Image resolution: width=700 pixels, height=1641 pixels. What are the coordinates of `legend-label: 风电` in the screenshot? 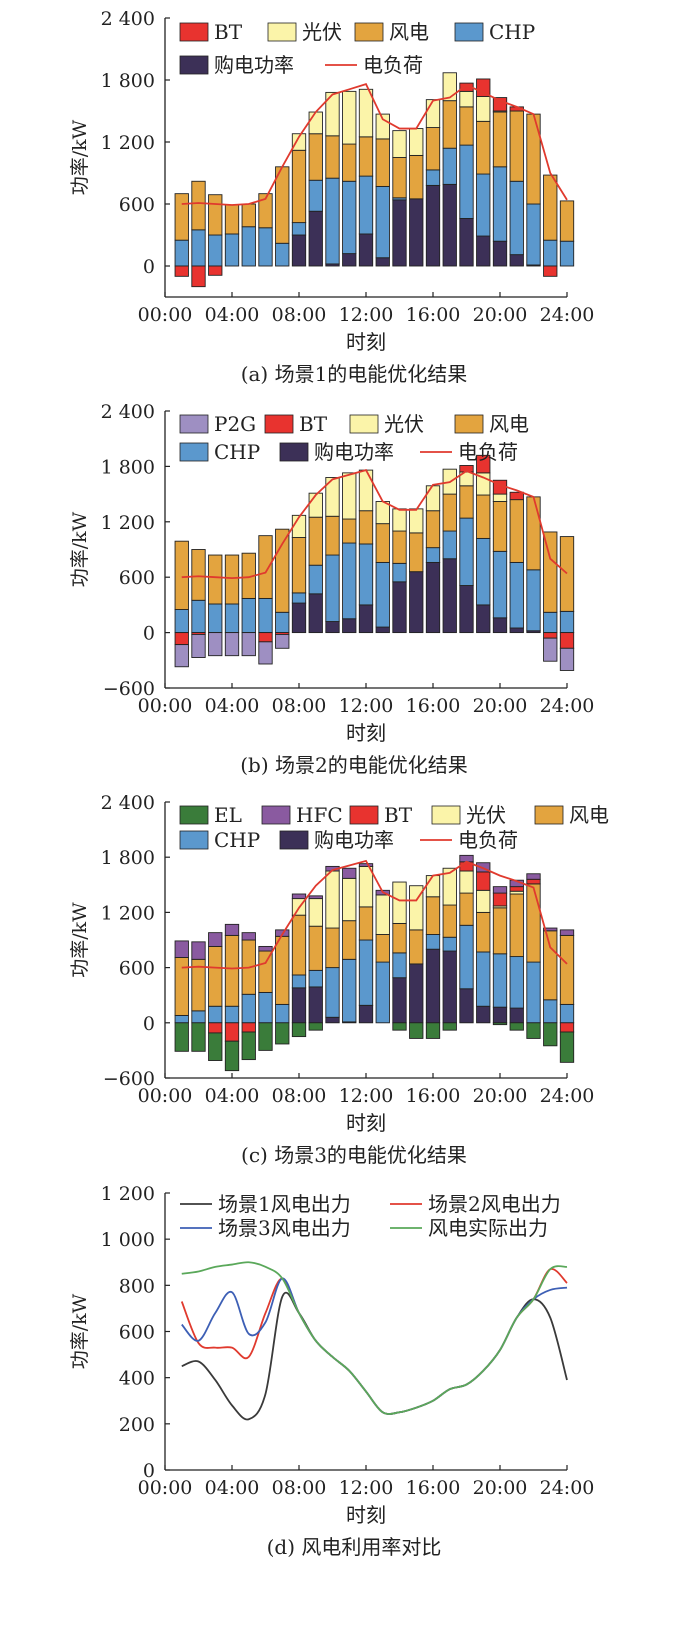 It's located at (589, 815).